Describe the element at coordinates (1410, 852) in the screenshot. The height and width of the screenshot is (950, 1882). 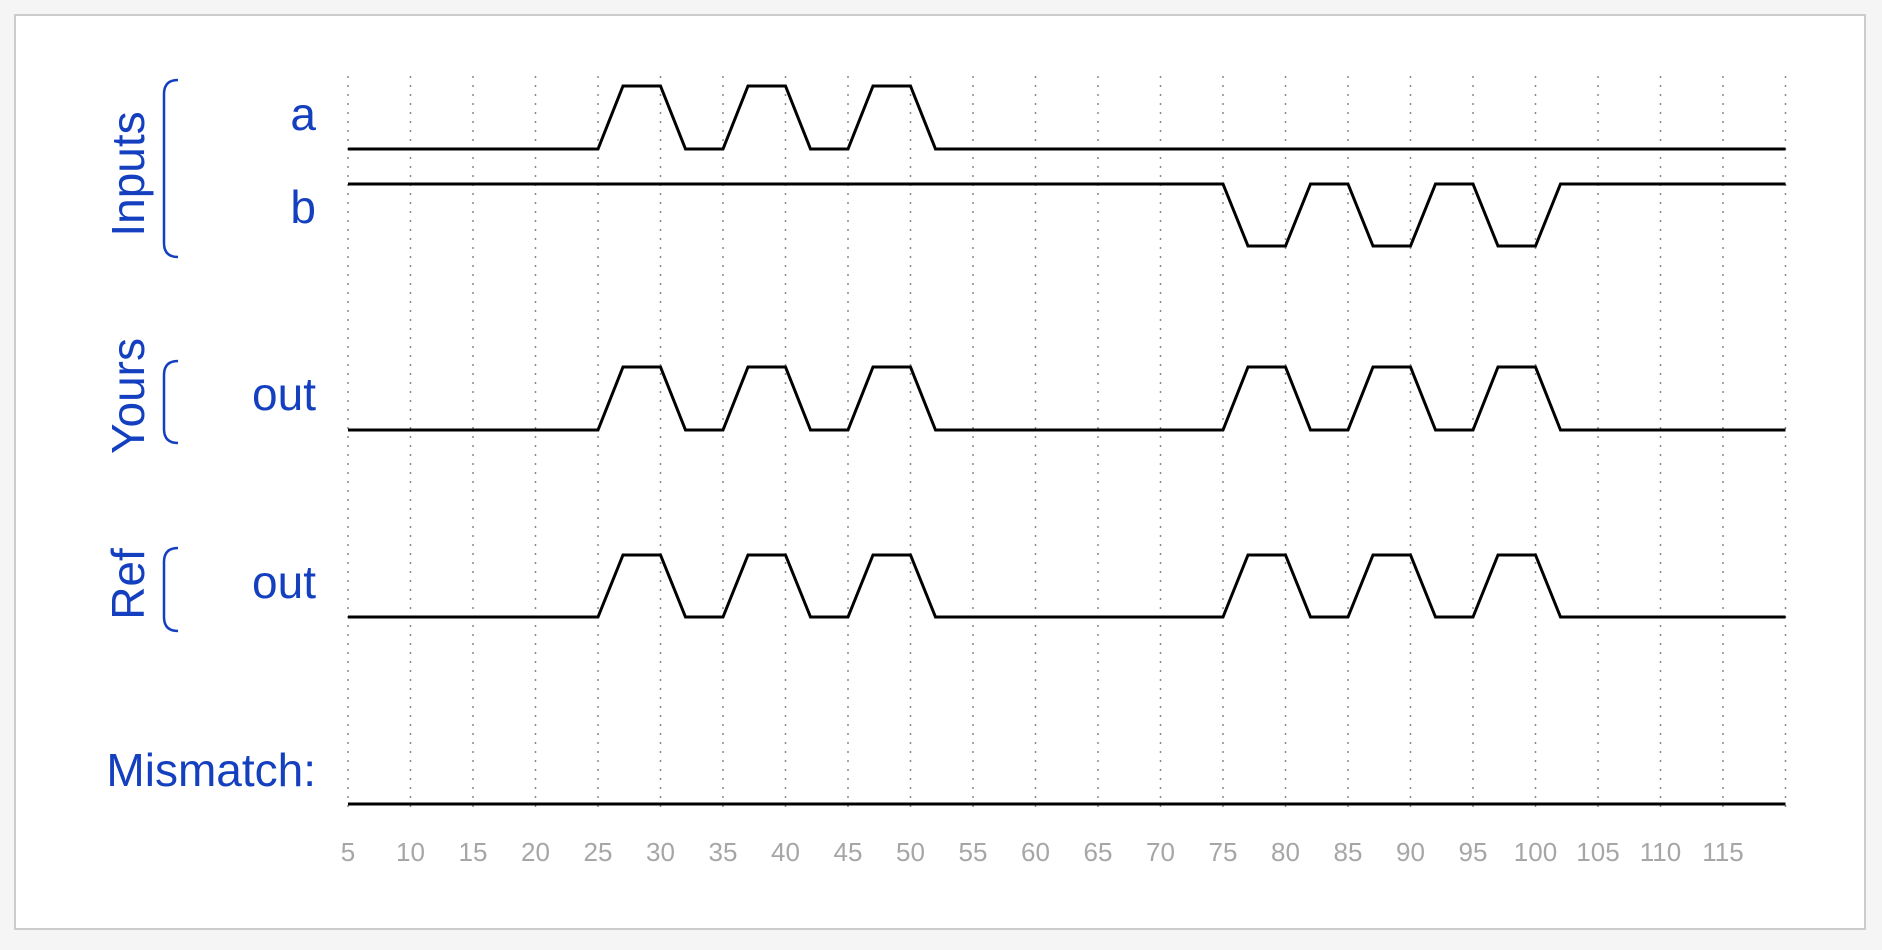
I see `x-tick-label: 90` at that location.